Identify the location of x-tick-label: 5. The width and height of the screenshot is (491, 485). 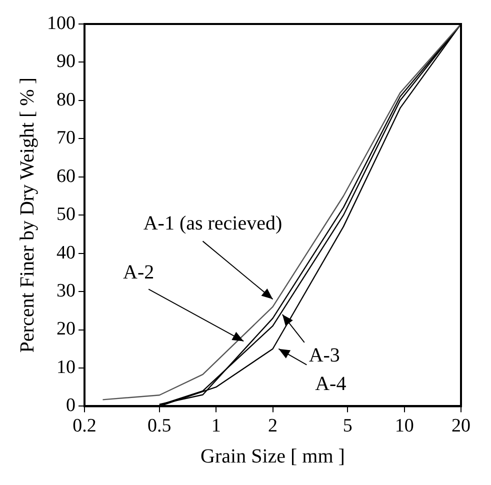
(347, 426).